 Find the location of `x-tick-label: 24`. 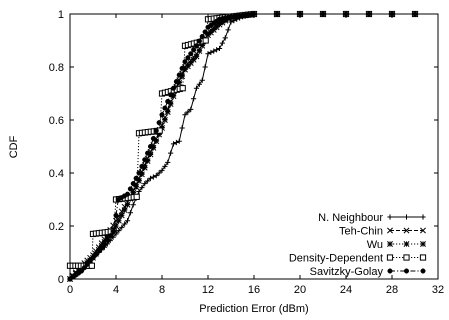

x-tick-label: 24 is located at coordinates (346, 290).